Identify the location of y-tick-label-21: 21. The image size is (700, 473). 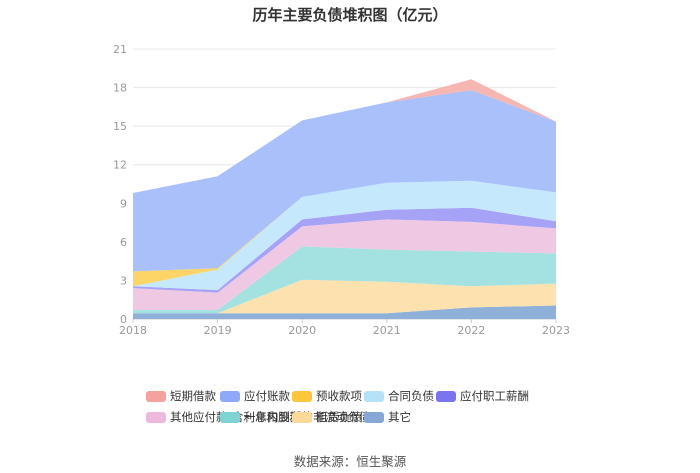
(120, 49).